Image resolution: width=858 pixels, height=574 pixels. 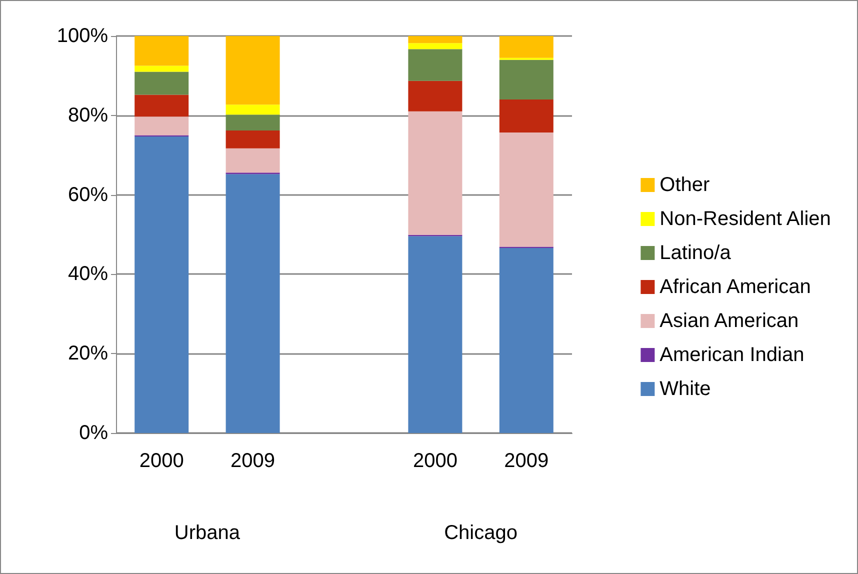 I want to click on text: Urbana, so click(x=207, y=533).